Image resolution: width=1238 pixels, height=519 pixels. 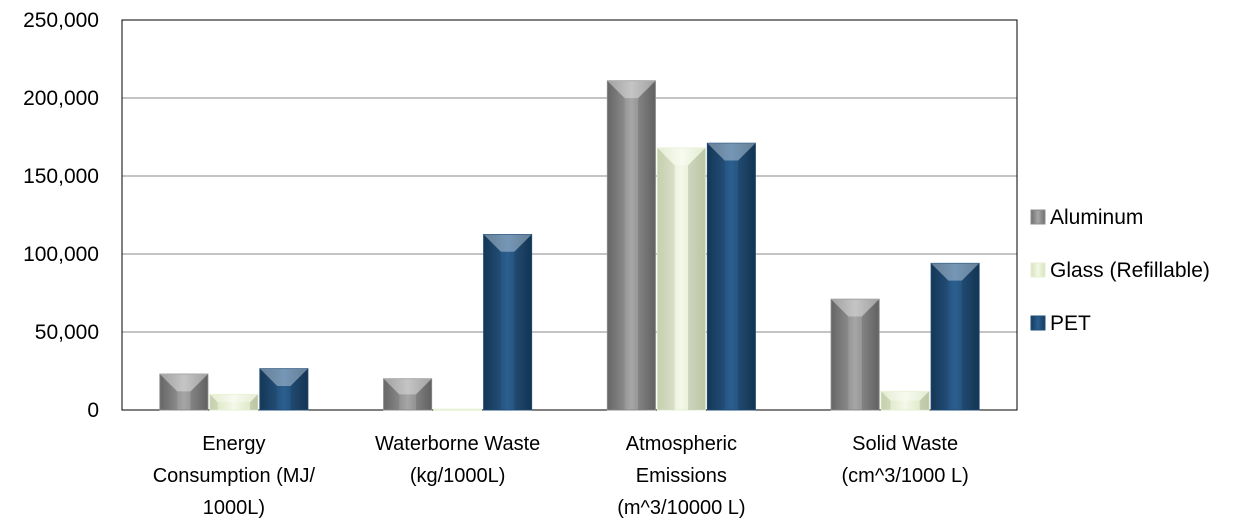 What do you see at coordinates (61, 176) in the screenshot?
I see `y-tick-label: 150,000` at bounding box center [61, 176].